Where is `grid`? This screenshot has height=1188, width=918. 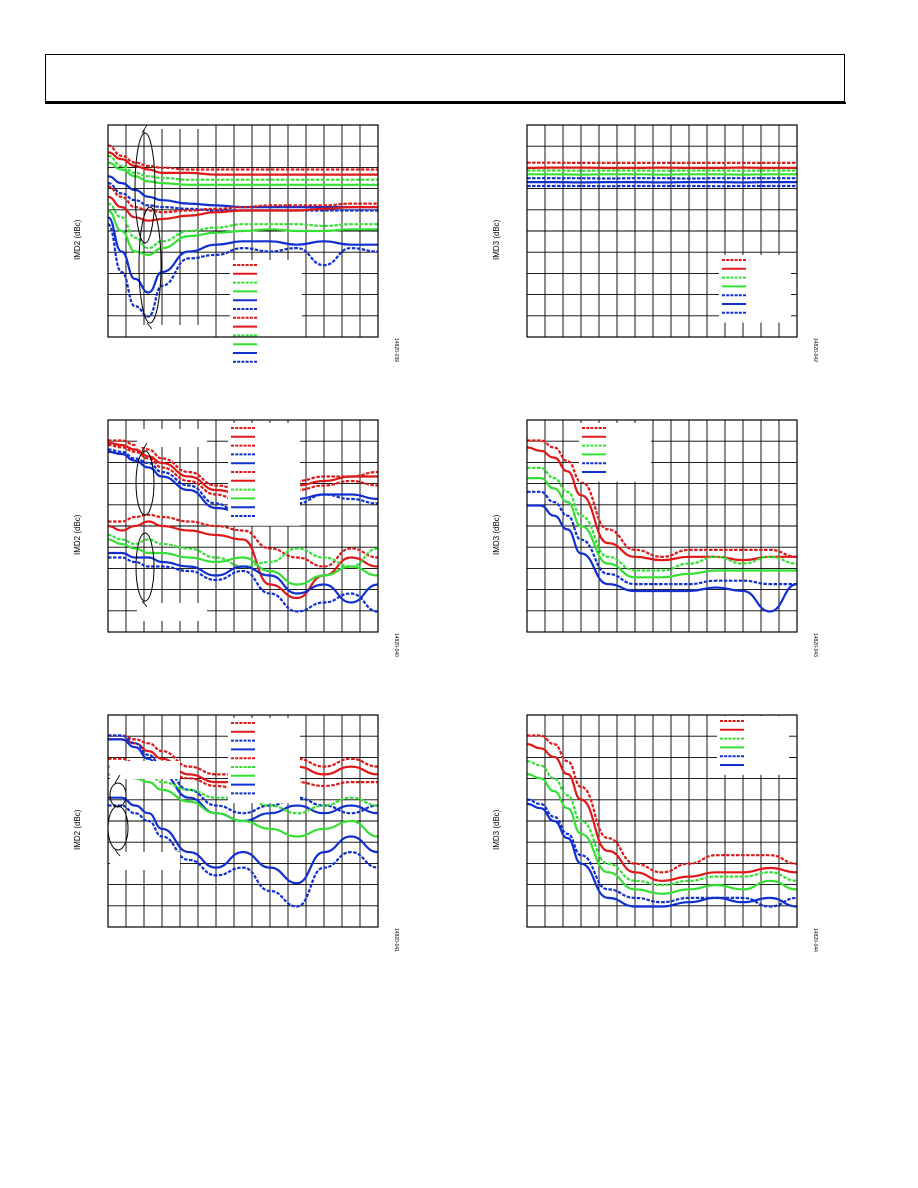 grid is located at coordinates (662, 231).